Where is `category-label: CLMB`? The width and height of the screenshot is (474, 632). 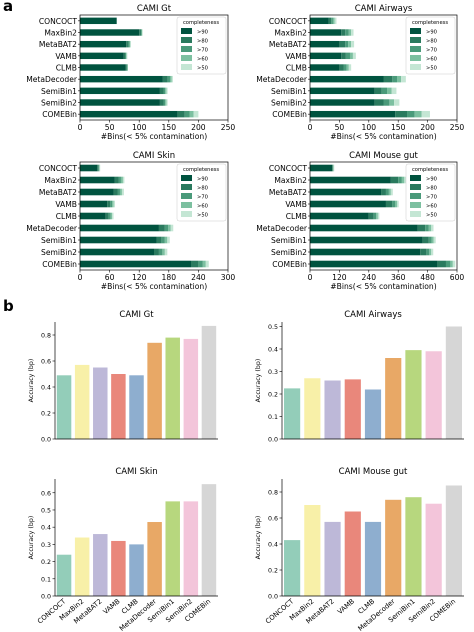 category-label: CLMB is located at coordinates (66, 68).